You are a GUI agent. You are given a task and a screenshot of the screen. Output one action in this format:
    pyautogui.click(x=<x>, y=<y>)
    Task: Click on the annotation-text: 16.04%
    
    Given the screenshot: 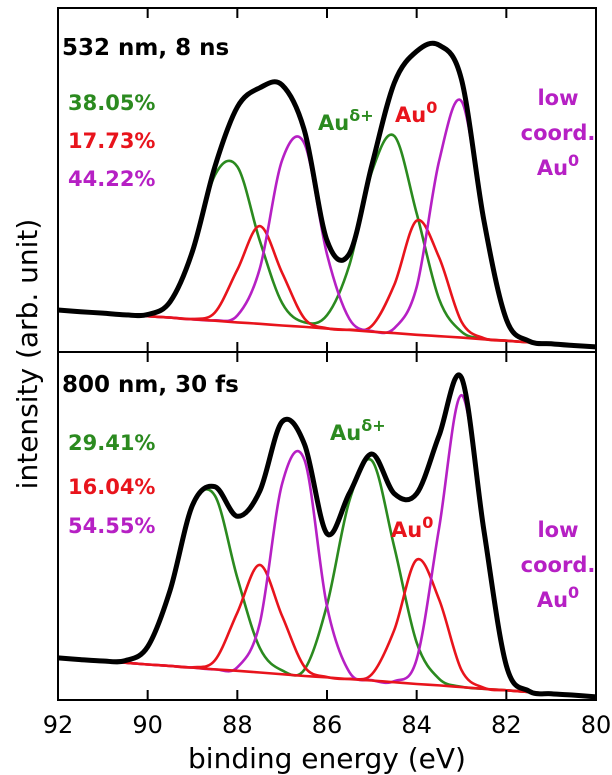 What is the action you would take?
    pyautogui.click(x=111, y=487)
    